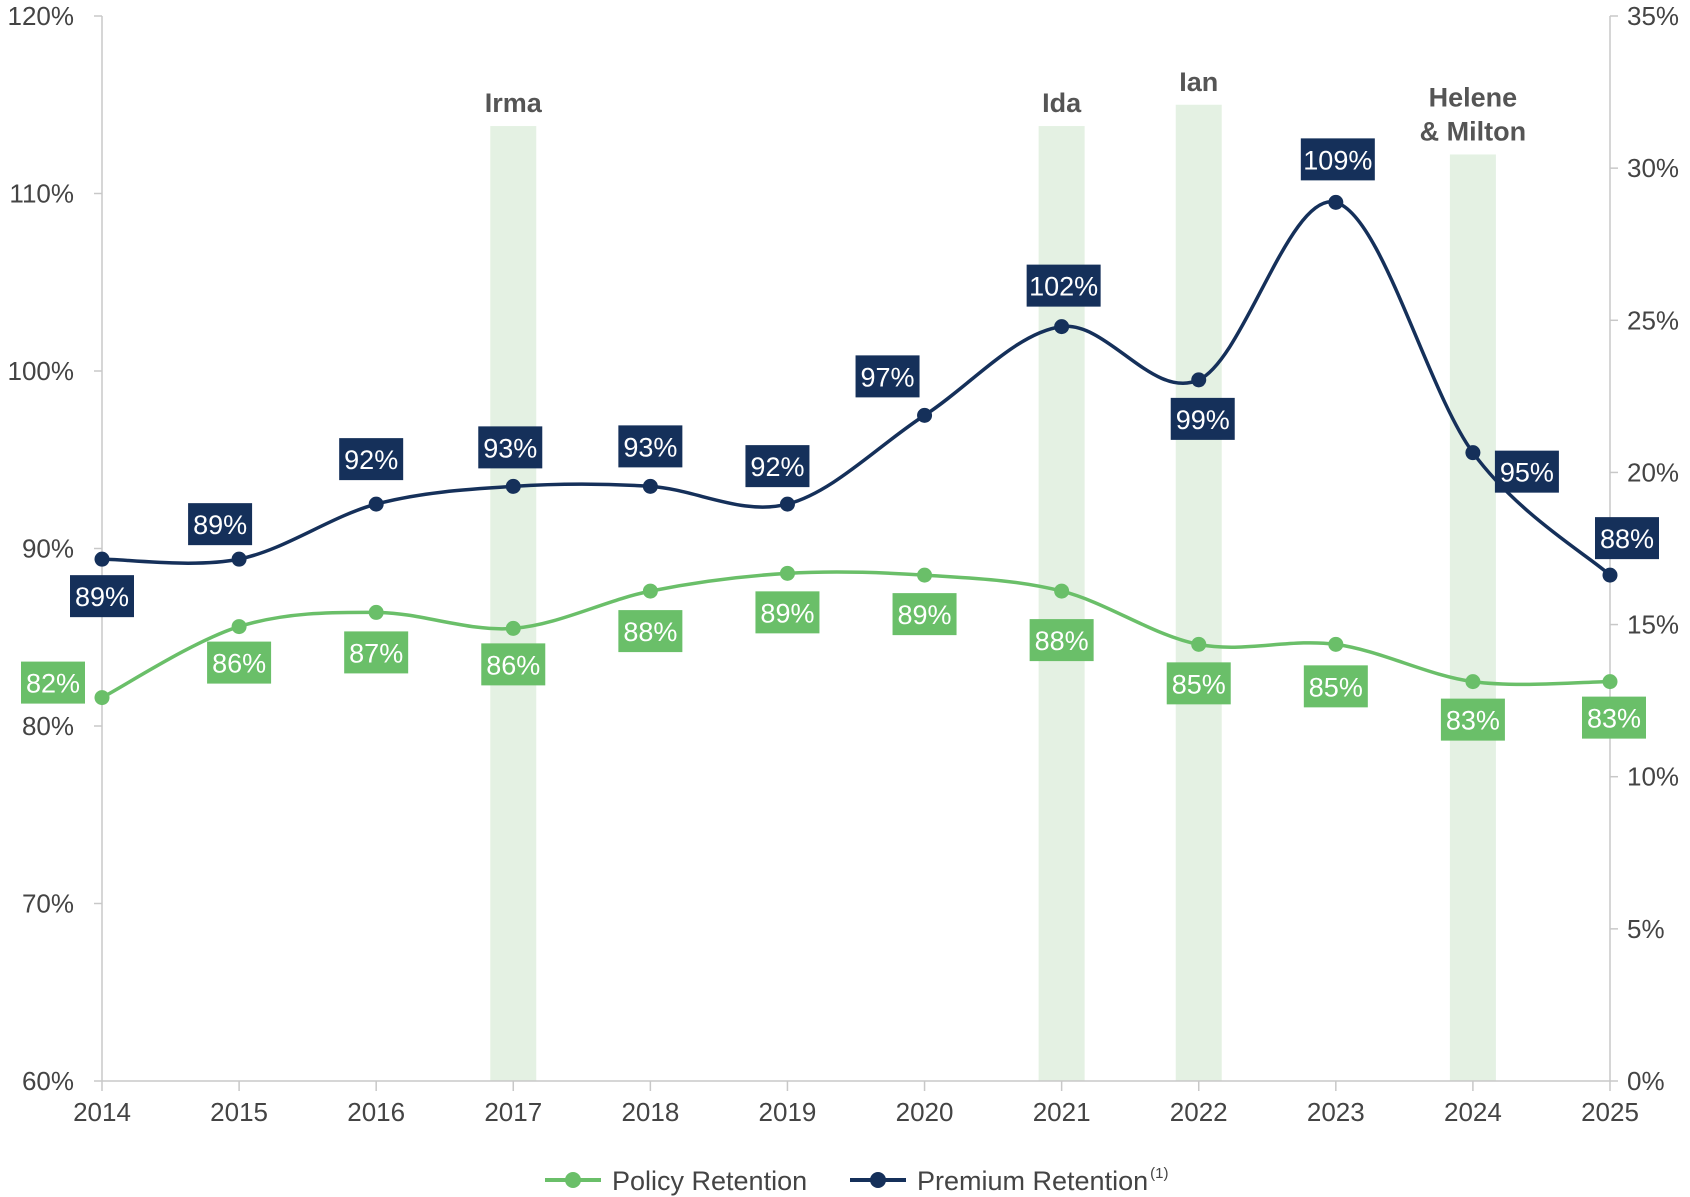  Describe the element at coordinates (1473, 131) in the screenshot. I see `hurricane-label: & Milton` at that location.